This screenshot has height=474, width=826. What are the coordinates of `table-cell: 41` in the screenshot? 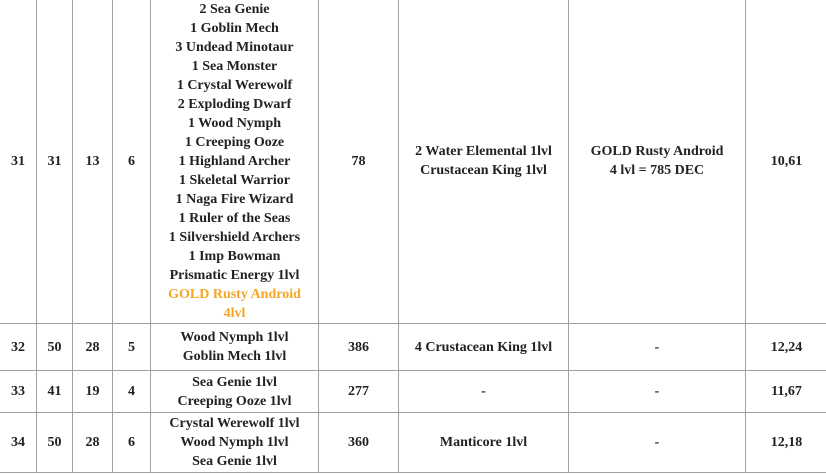 It's located at (54, 391).